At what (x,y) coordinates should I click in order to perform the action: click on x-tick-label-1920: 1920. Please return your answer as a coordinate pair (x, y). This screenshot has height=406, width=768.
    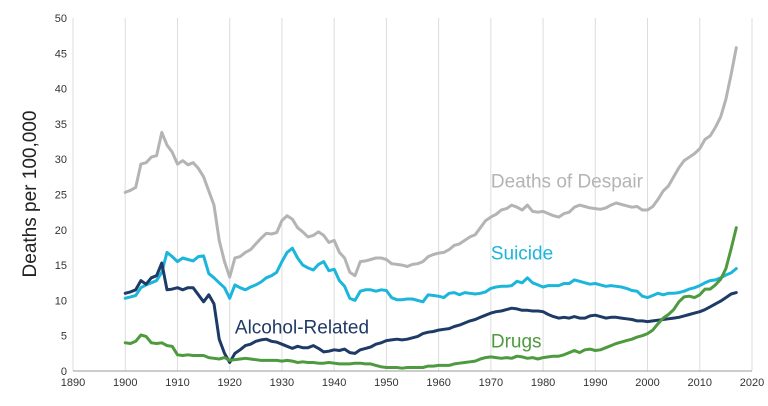
    Looking at the image, I should click on (229, 383).